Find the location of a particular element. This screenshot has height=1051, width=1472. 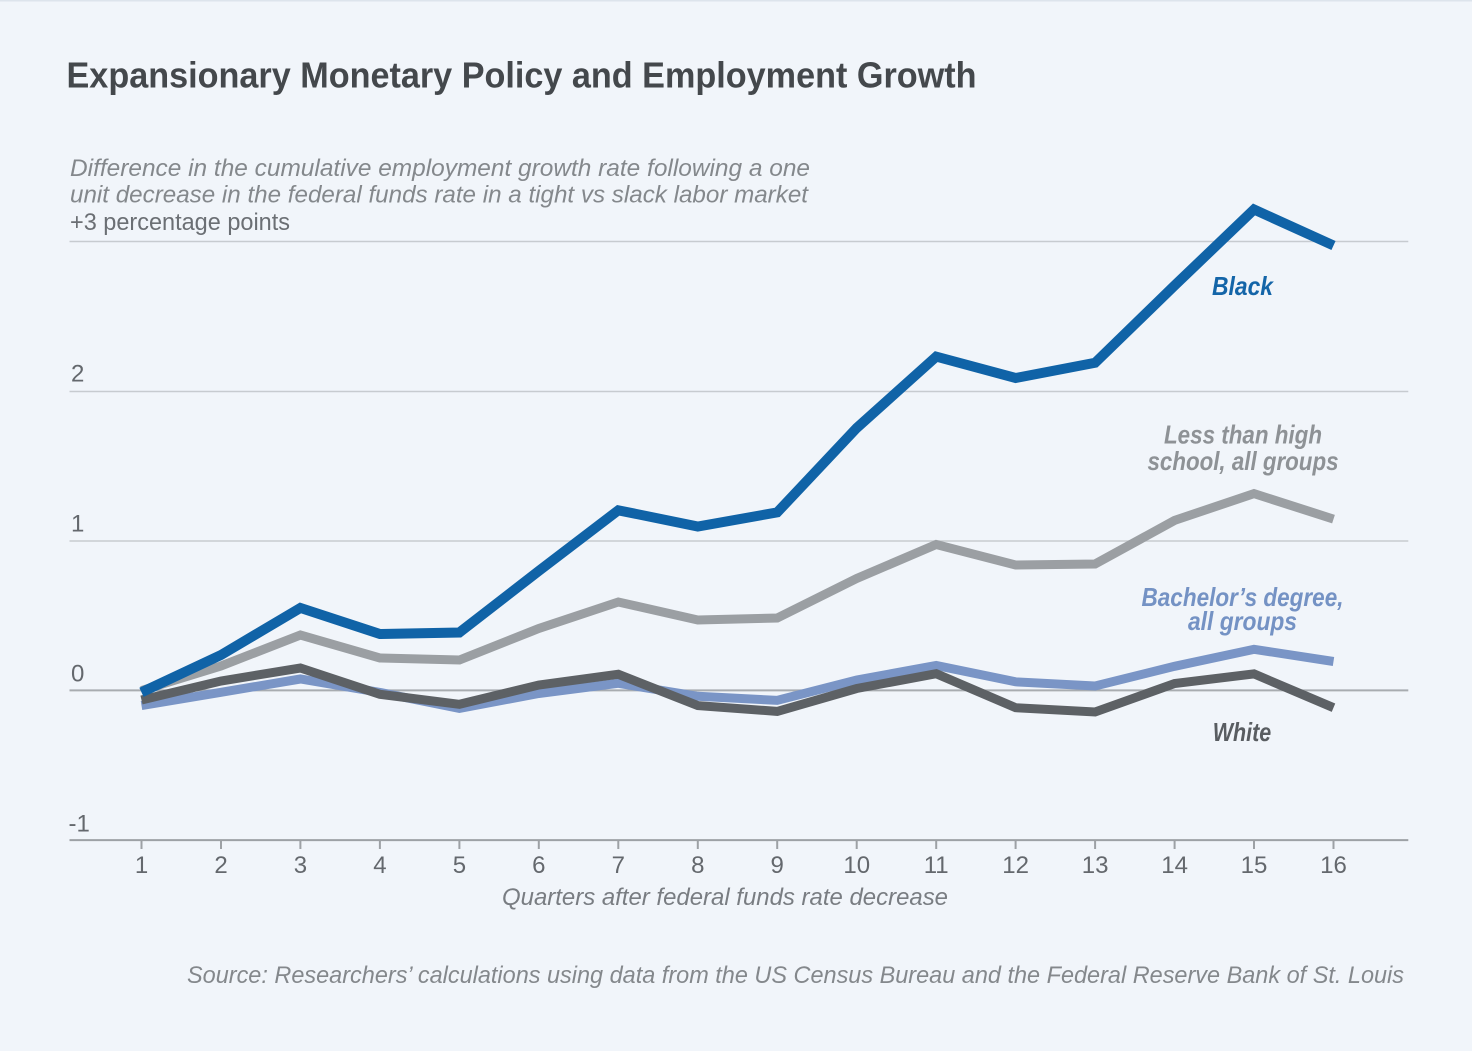

svg-text: 14 is located at coordinates (1174, 865).